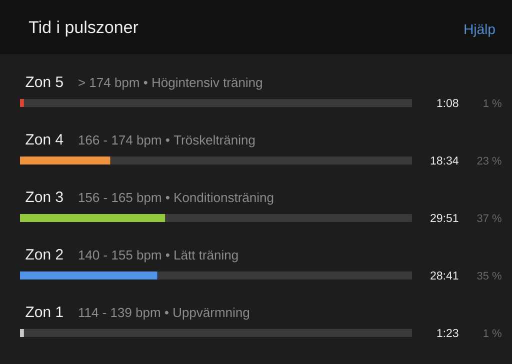 Image resolution: width=512 pixels, height=364 pixels. Describe the element at coordinates (447, 333) in the screenshot. I see `text: 1:23` at that location.